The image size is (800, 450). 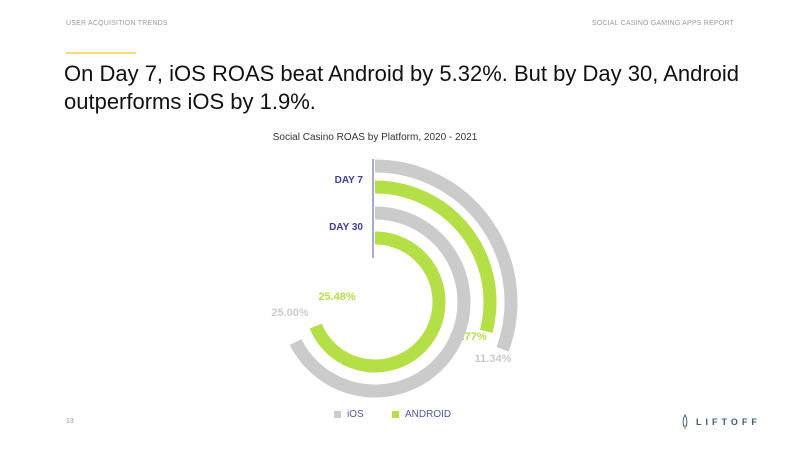 I want to click on legend-label: iOS, so click(x=355, y=414).